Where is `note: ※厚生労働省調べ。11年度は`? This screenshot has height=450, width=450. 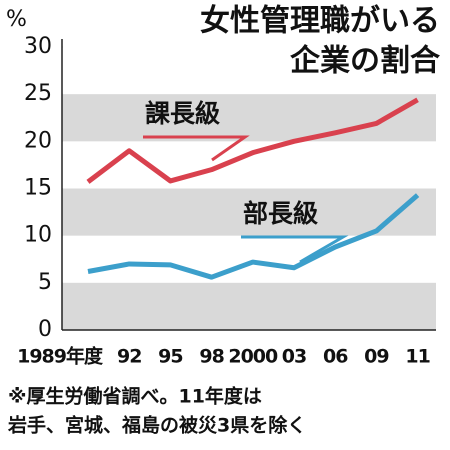 note: ※厚生労働省調べ。11年度は is located at coordinates (135, 396).